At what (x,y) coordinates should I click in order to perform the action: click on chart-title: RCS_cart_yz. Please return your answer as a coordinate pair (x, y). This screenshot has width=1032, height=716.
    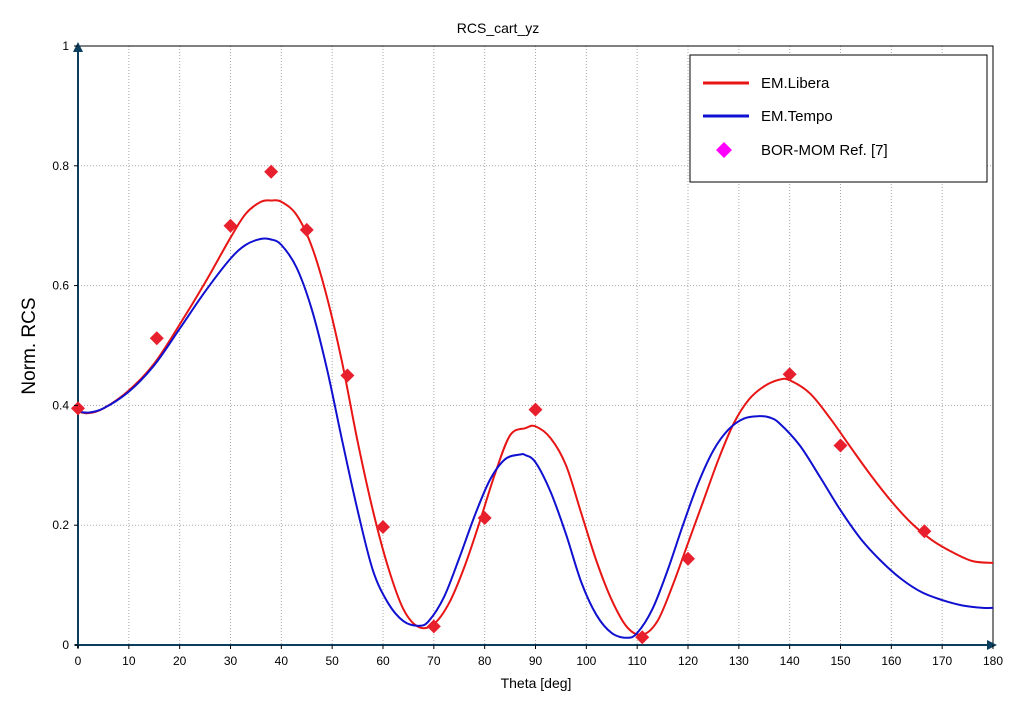
    Looking at the image, I should click on (498, 28).